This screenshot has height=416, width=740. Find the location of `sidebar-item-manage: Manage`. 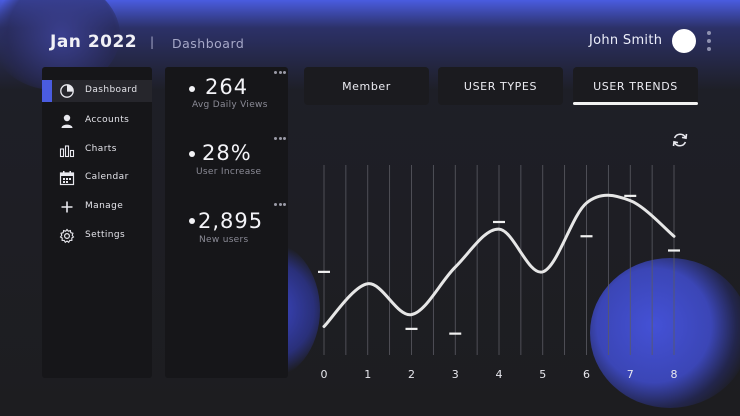

sidebar-item-manage: Manage is located at coordinates (97, 207).